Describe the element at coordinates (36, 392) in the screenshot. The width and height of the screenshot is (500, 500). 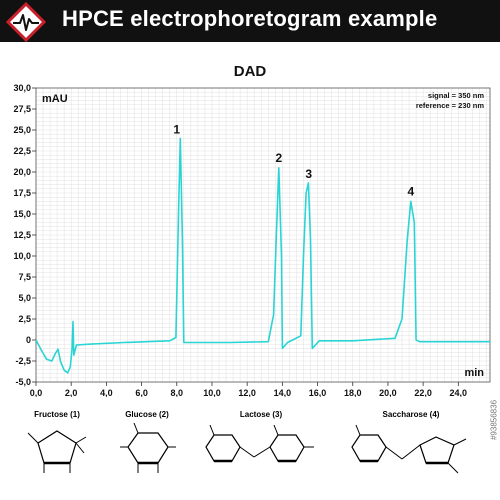
I see `x-tick-label: 0,0` at that location.